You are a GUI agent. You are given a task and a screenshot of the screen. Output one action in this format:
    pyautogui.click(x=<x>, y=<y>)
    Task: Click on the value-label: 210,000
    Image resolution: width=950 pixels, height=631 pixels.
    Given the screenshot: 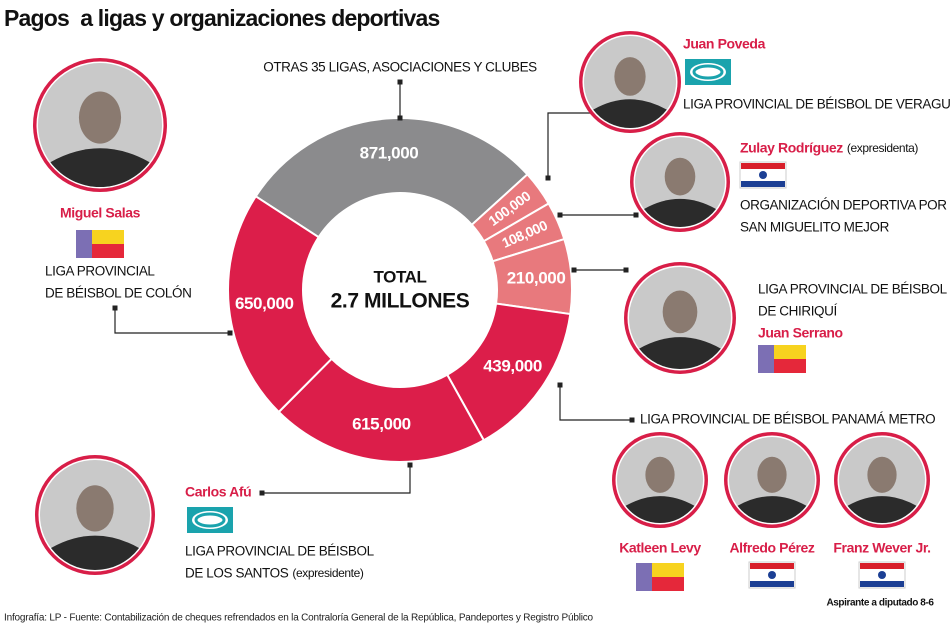 What is the action you would take?
    pyautogui.click(x=536, y=278)
    